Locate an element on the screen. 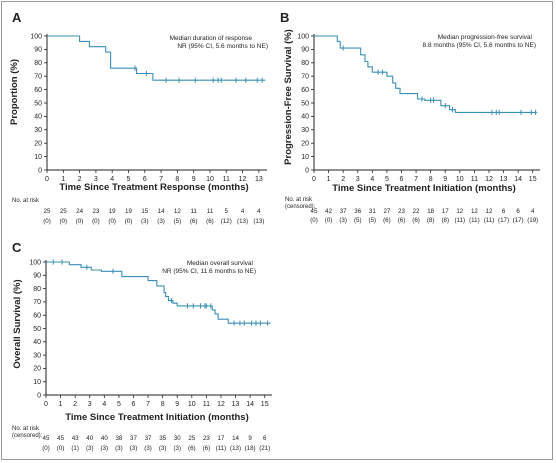 The image size is (556, 463). panel-b-y-axis-label: Progression-Free Survival (%) is located at coordinates (288, 97).